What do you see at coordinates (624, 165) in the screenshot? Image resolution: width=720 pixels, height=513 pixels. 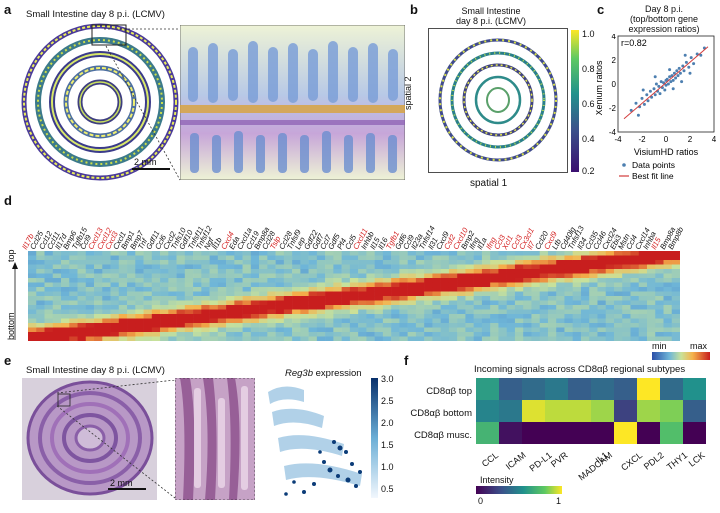 I see `legend-points-marker` at bounding box center [624, 165].